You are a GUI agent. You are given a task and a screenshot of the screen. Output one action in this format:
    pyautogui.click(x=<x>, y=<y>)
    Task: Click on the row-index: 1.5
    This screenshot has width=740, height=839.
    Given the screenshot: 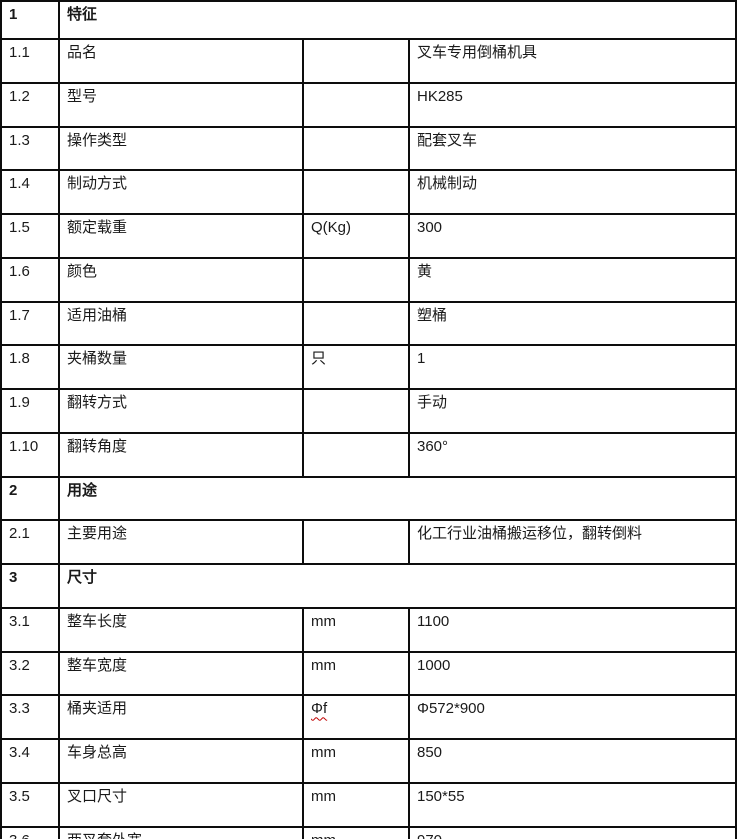 What is the action you would take?
    pyautogui.click(x=30, y=236)
    